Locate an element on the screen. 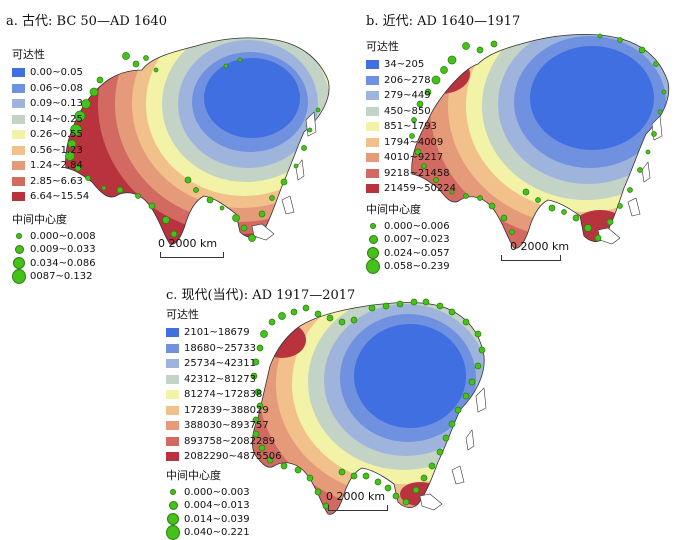 This screenshot has width=700, height=540. centrality-legend-title: 中间中心度 is located at coordinates (393, 209).